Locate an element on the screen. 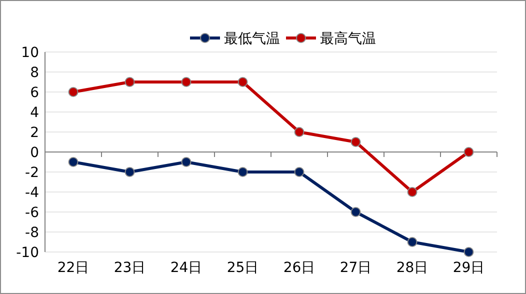 The height and width of the screenshot is (294, 526). y-tick-label: 2 is located at coordinates (34, 133).